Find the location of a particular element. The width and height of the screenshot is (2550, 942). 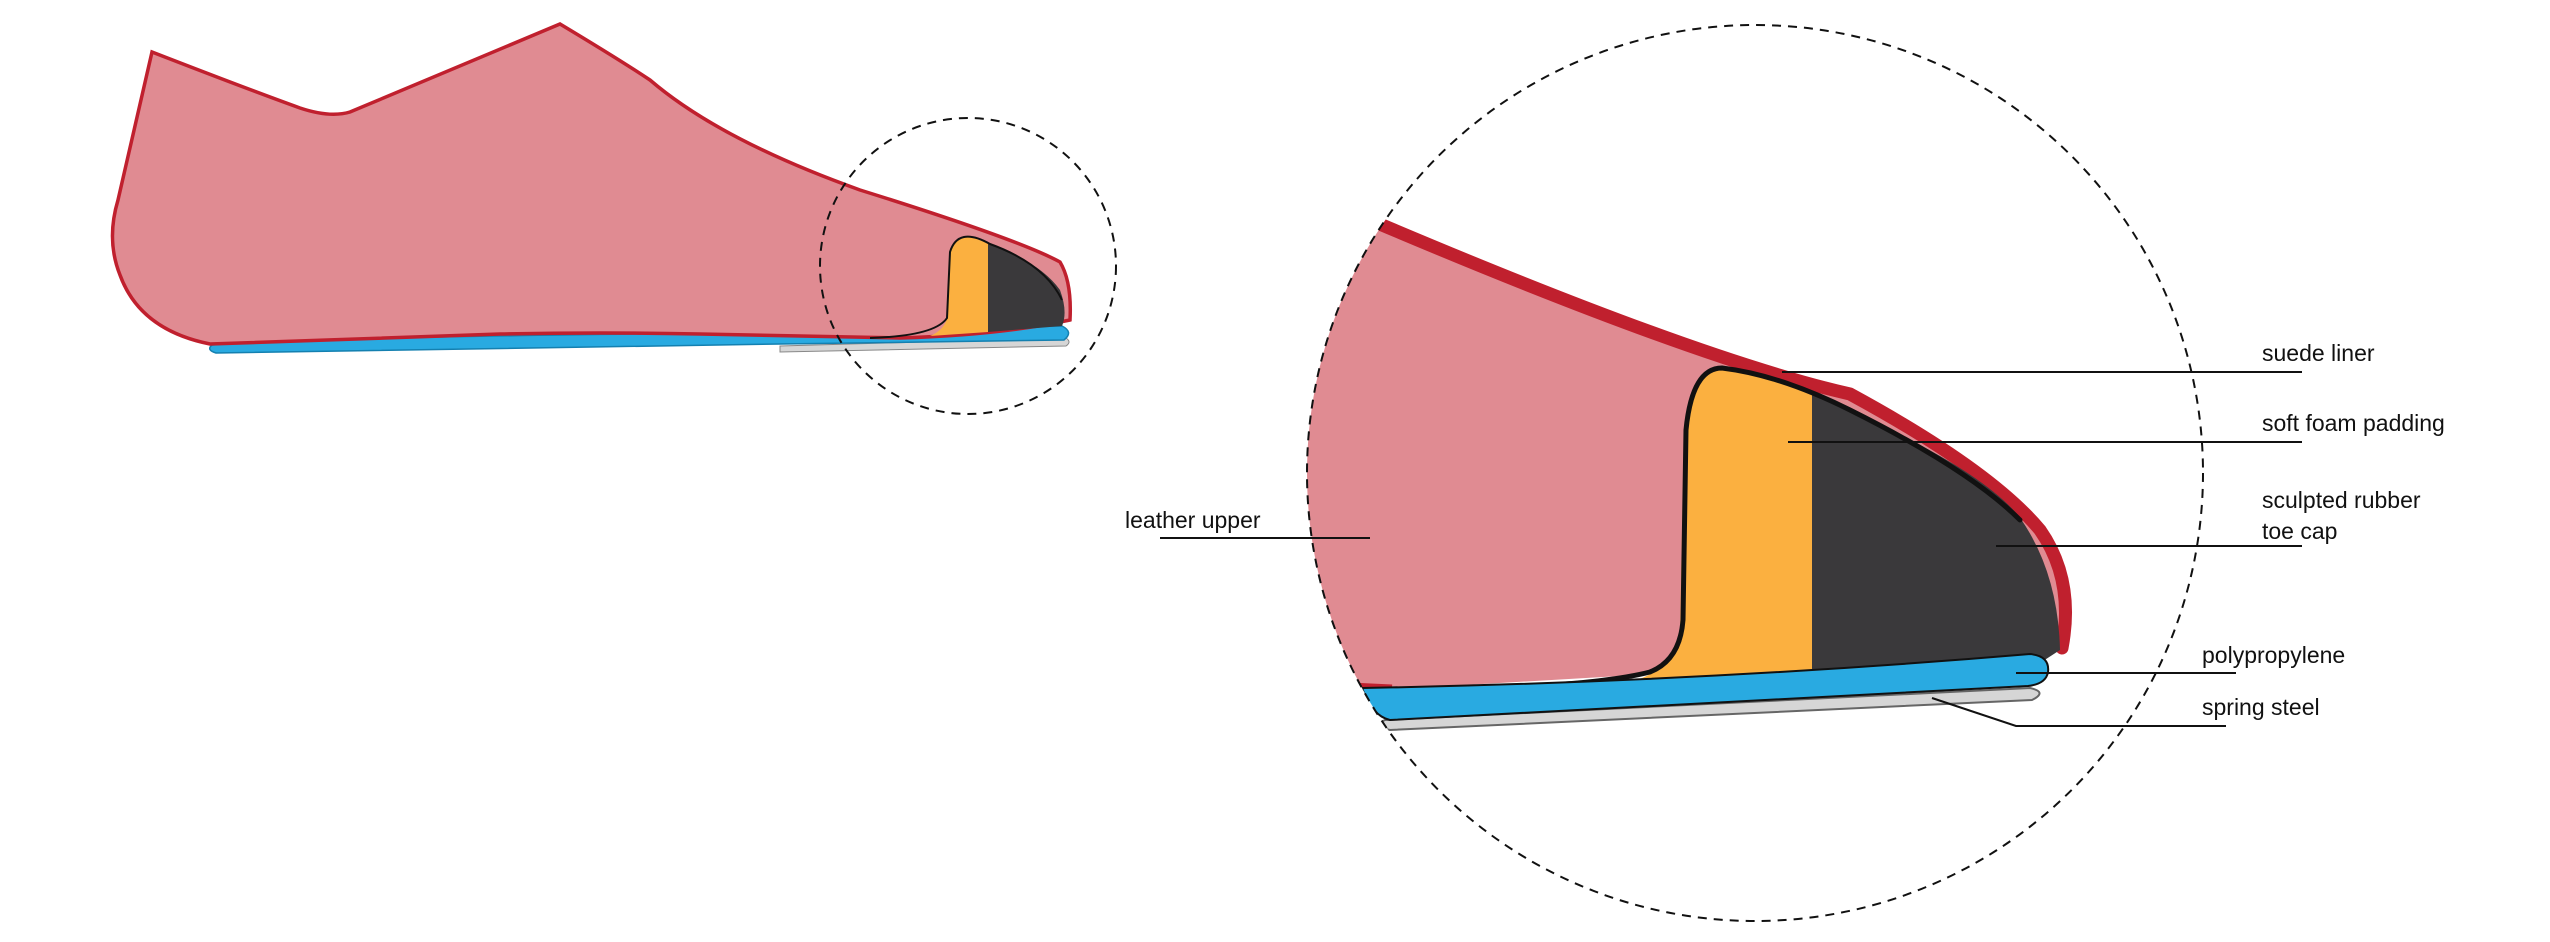

zoom-polypropylene-sole is located at coordinates (1705, 687).